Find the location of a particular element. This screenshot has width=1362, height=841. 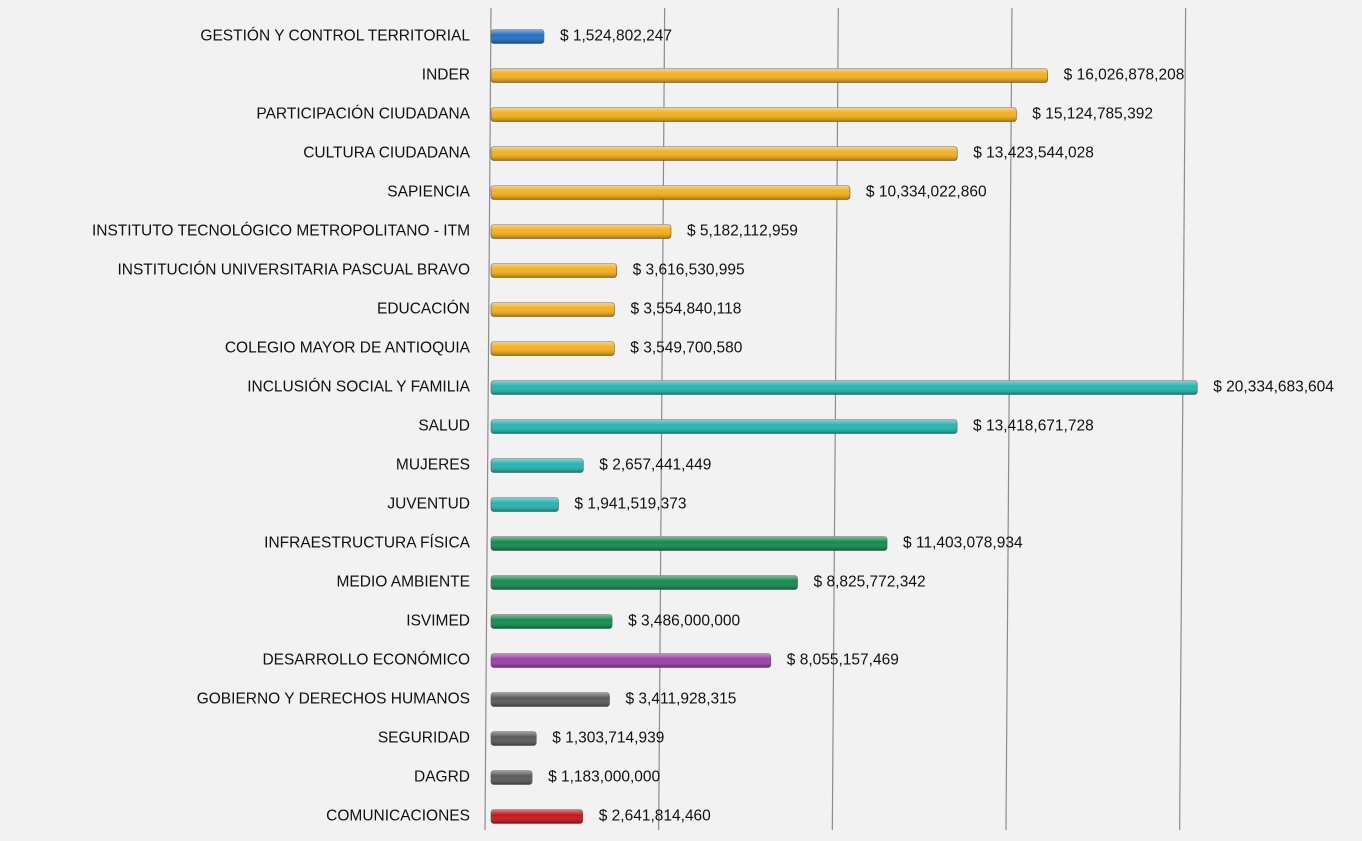

data-label: $ 5,182,112,959 is located at coordinates (742, 231).